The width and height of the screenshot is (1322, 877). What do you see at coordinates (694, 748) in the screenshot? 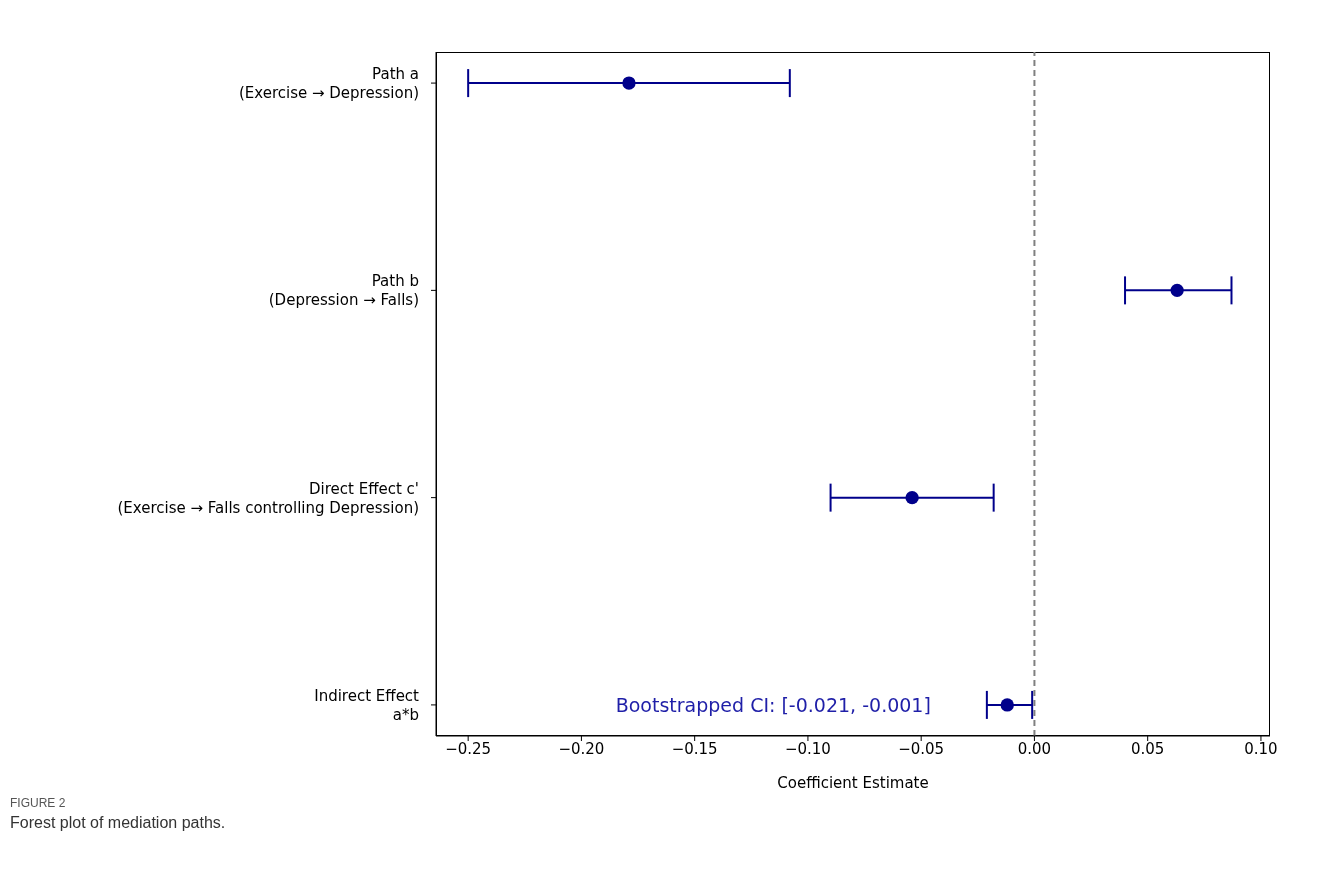
I see `x-tick-label: −0.15` at bounding box center [694, 748].